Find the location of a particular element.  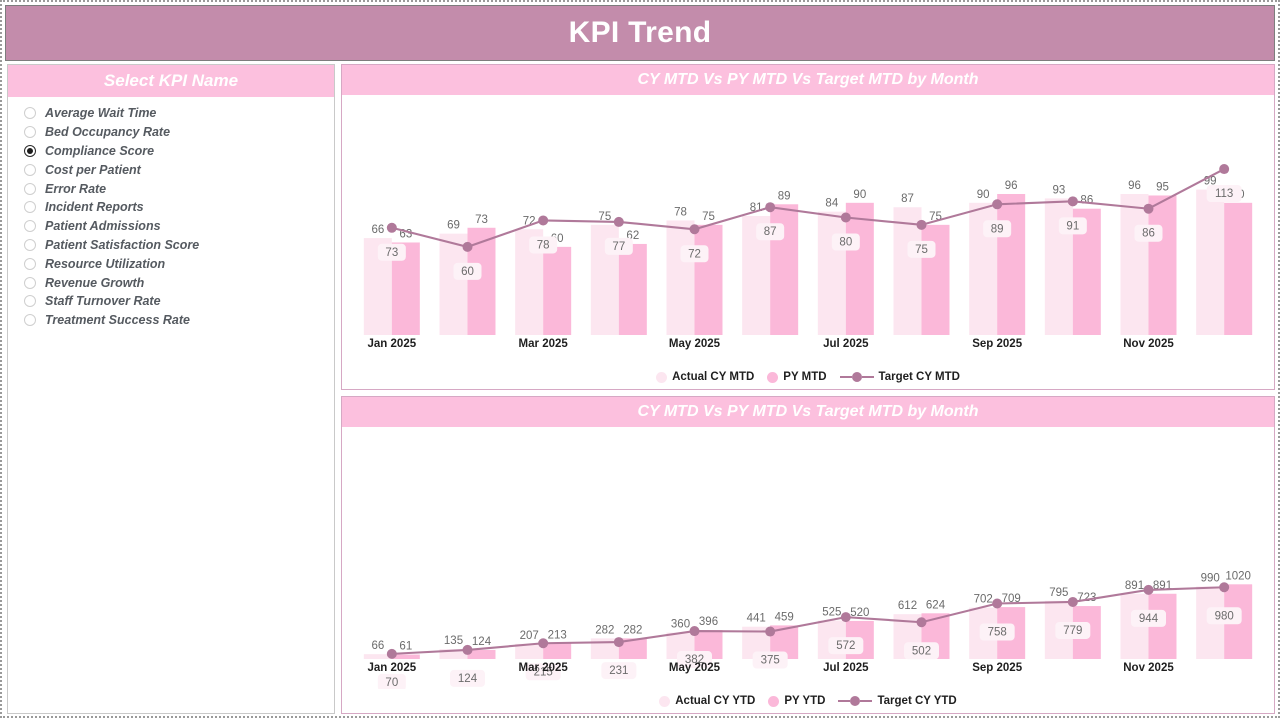

legend-item: Actual CY MTD is located at coordinates (705, 377).